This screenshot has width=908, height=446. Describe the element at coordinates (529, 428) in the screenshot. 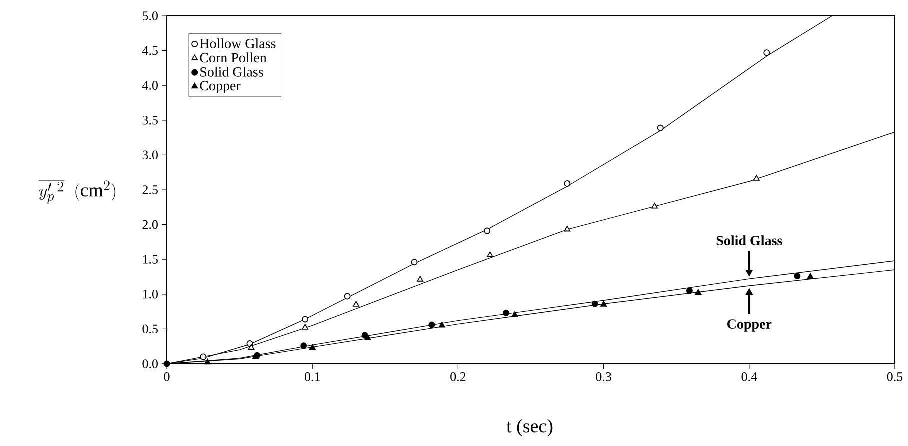

I see `x-axis-title: t (sec)` at that location.